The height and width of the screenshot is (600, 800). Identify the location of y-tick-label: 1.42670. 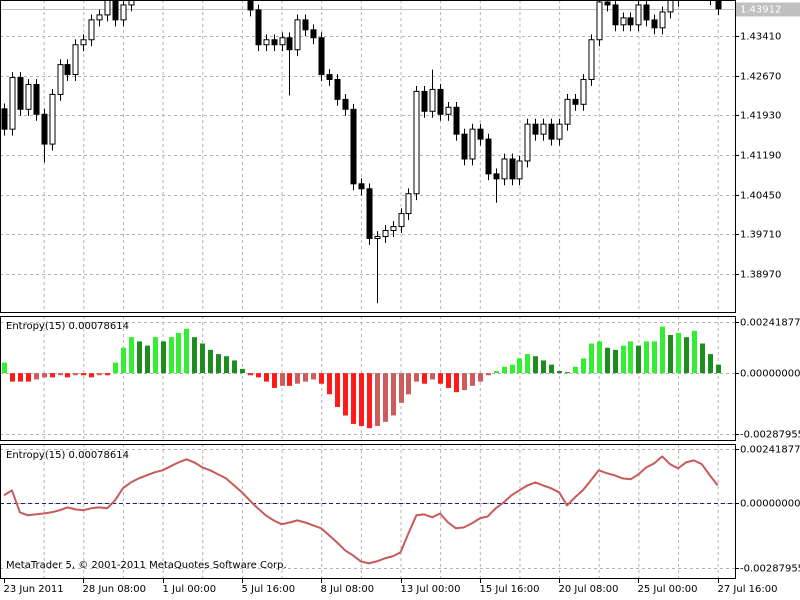
(760, 77).